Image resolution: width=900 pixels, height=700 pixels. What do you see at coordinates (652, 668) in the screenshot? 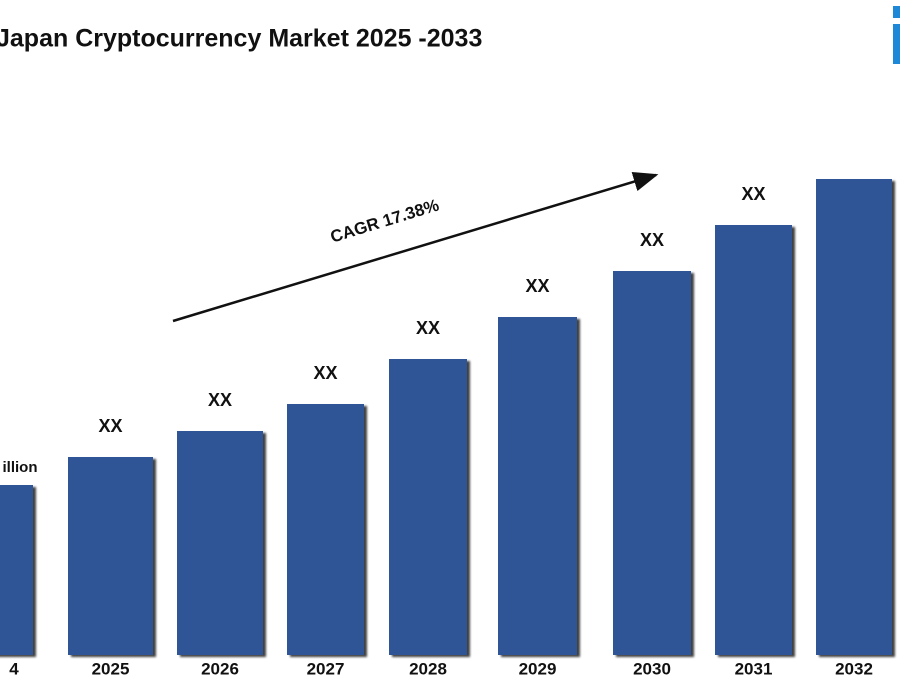
I see `x-tick-label: 2030` at bounding box center [652, 668].